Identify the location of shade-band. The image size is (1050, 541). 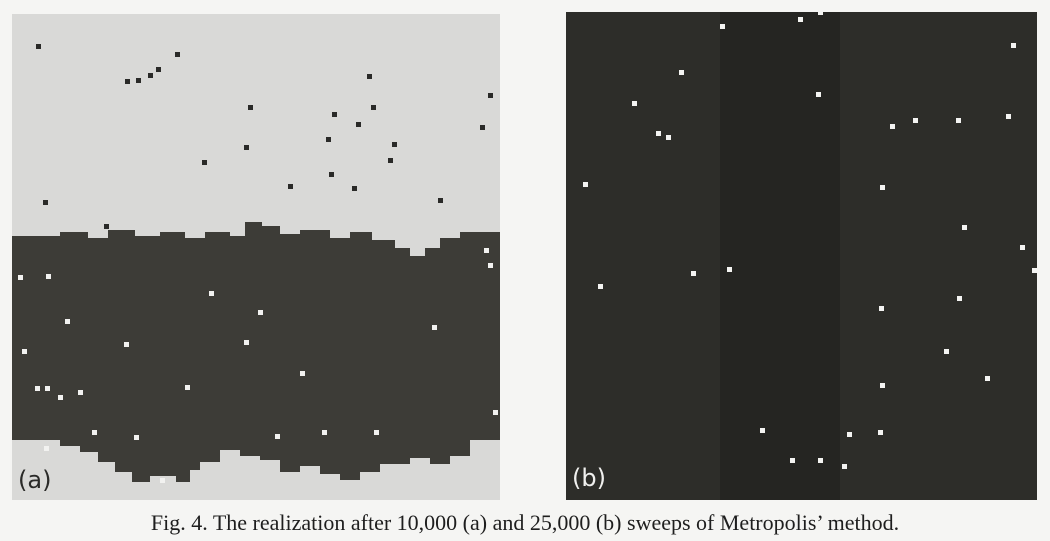
(780, 256).